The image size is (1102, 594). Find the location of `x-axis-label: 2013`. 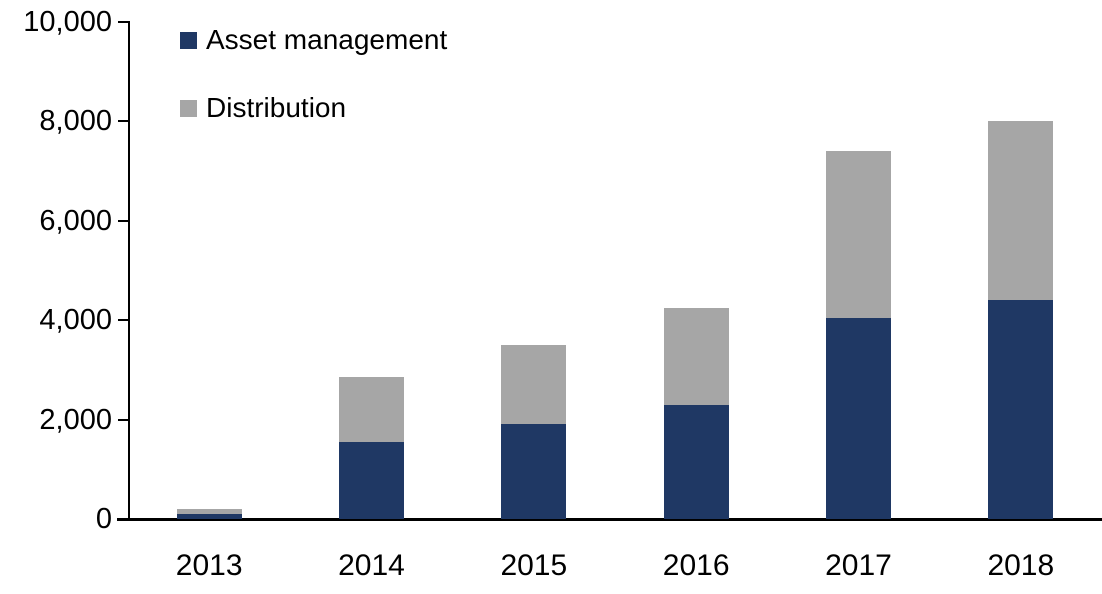

x-axis-label: 2013 is located at coordinates (209, 565).